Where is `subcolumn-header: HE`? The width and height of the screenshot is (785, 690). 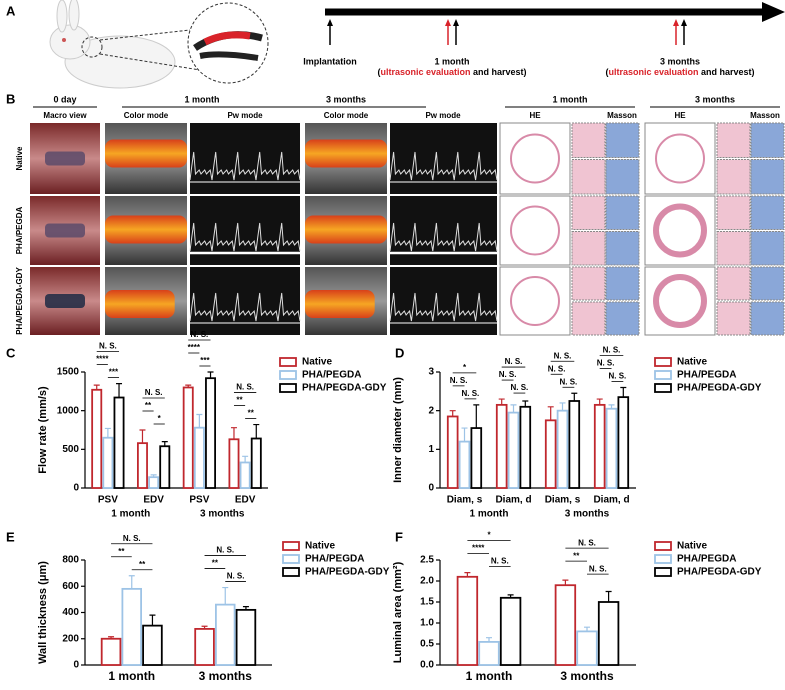 subcolumn-header: HE is located at coordinates (535, 115).